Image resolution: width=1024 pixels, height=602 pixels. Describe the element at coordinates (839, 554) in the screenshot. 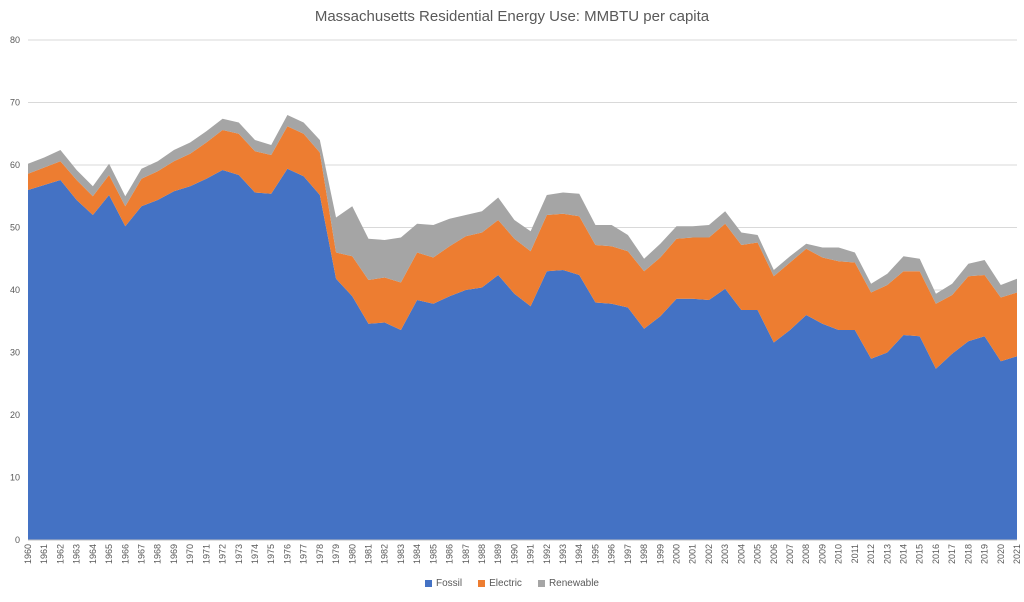

I see `x-tick-label: 2010` at that location.